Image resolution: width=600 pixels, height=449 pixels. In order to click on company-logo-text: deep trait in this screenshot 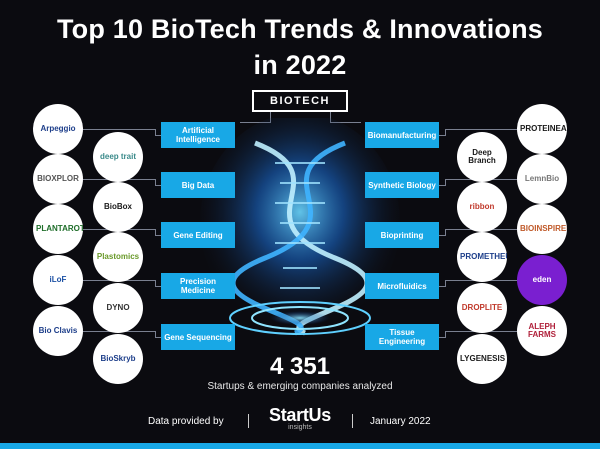, I will do `click(117, 156)`.